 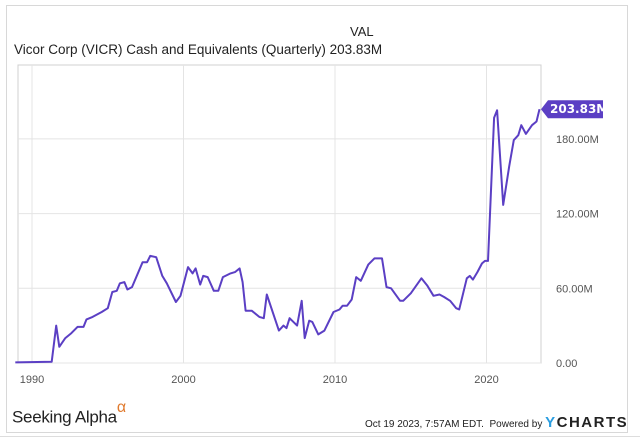 I want to click on seeking-alpha-logo: Seeking Alphaα, so click(x=69, y=413).